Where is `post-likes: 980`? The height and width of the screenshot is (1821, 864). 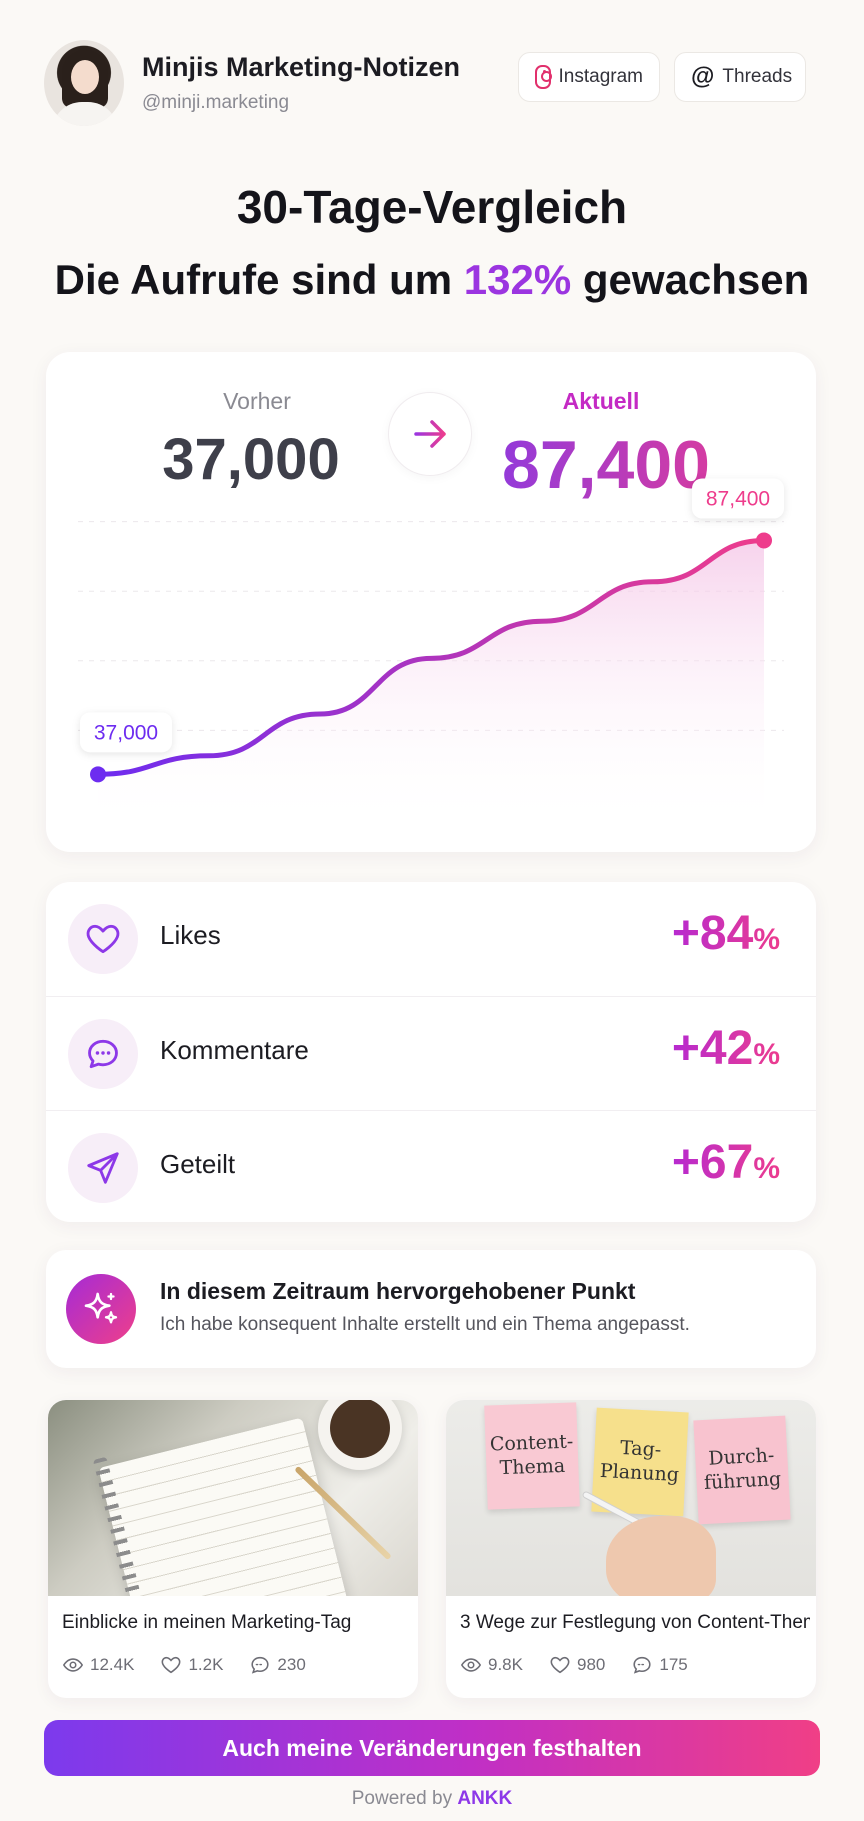 post-likes: 980 is located at coordinates (591, 1664).